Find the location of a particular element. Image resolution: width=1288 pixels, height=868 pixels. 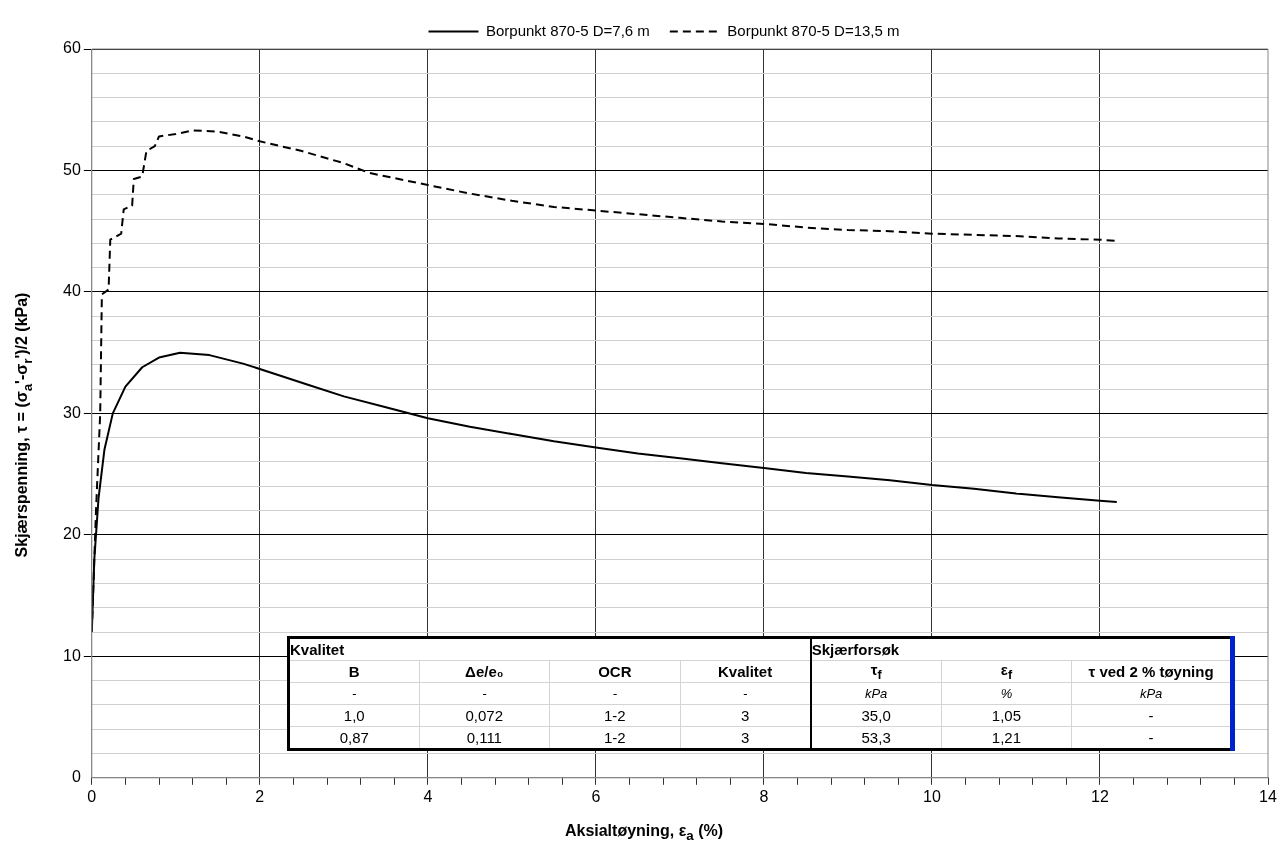

annotation: τ$_{f}$ is located at coordinates (876, 671).